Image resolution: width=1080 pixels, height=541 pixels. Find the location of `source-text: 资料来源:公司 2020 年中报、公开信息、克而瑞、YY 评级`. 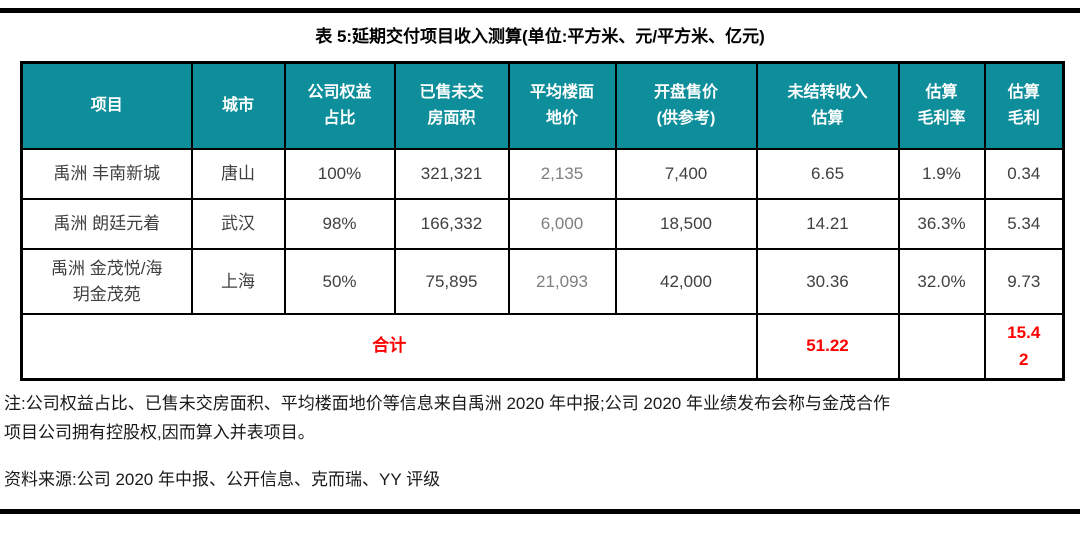

source-text: 资料来源:公司 2020 年中报、公开信息、克而瑞、YY 评级 is located at coordinates (222, 479).